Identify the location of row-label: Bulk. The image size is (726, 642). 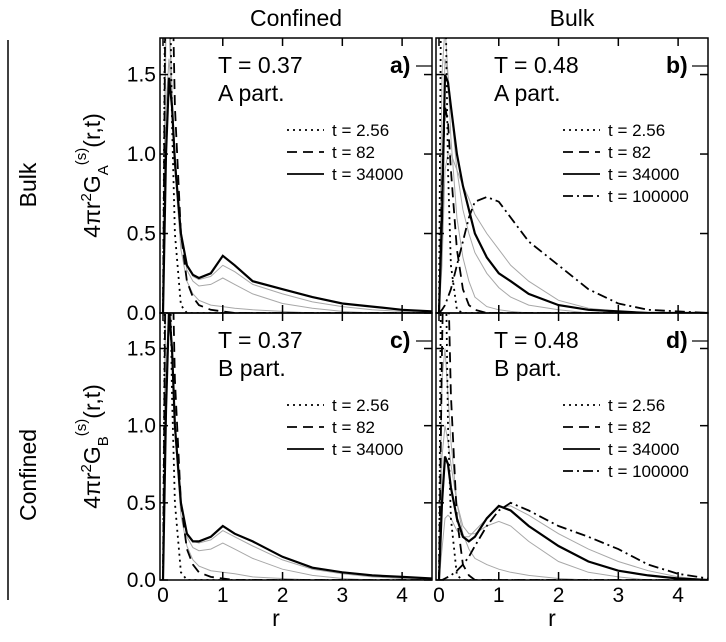
(28, 184).